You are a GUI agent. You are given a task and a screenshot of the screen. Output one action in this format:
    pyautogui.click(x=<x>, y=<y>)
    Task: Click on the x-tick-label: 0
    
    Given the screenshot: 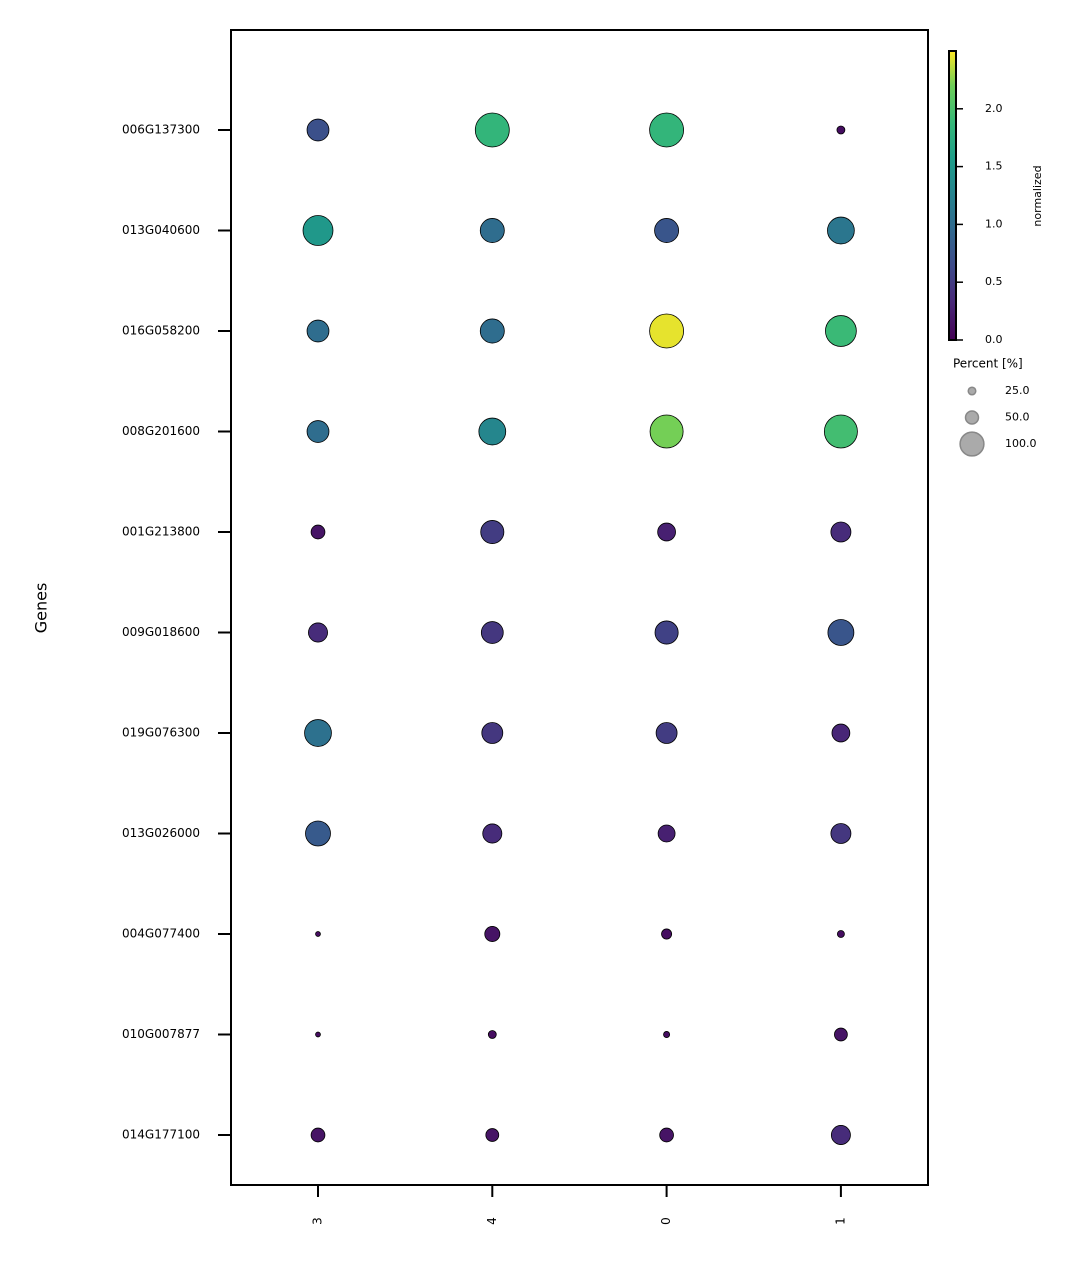 What is the action you would take?
    pyautogui.click(x=666, y=1221)
    